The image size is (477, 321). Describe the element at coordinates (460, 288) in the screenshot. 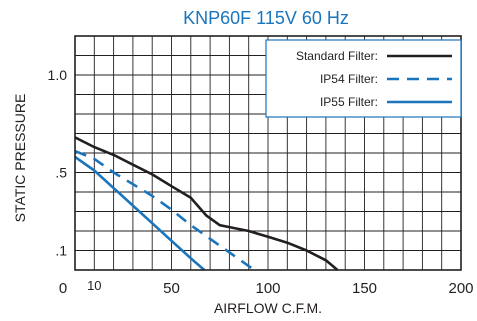

I see `x-tick-label: 200` at that location.